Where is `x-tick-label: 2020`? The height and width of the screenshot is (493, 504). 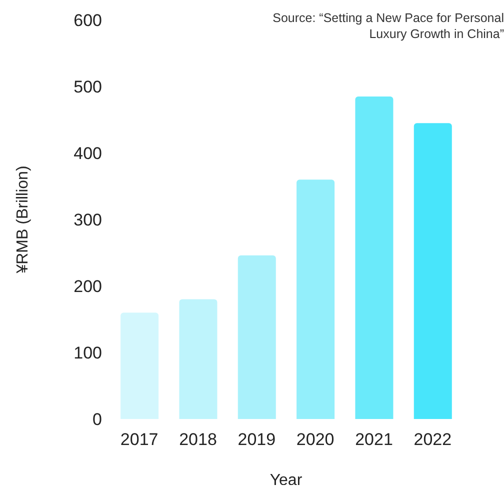 x-tick-label: 2020 is located at coordinates (315, 440).